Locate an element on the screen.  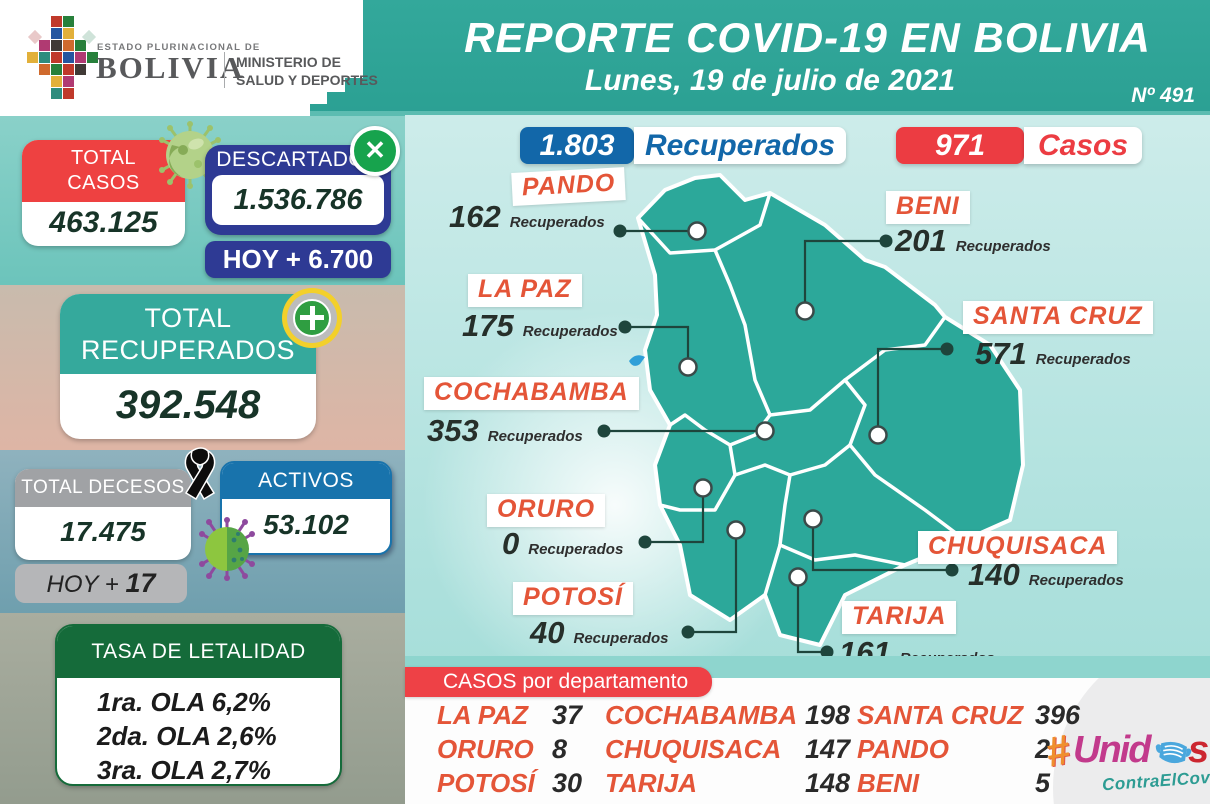
report-number: Nº 491 is located at coordinates (1163, 95).